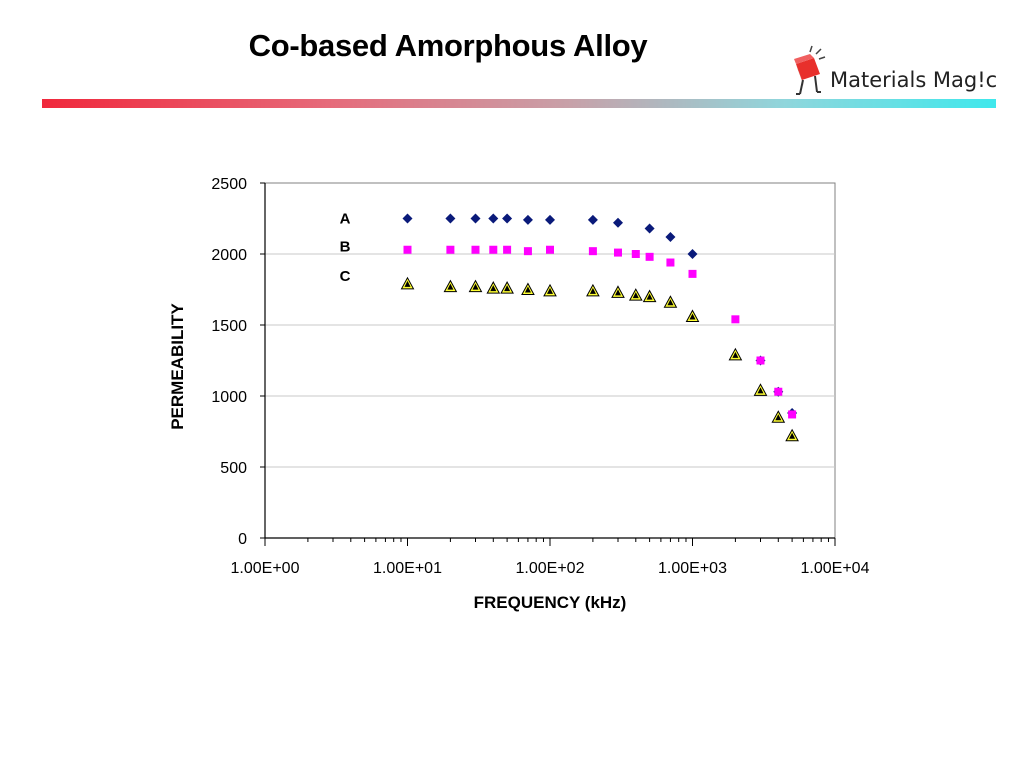  Describe the element at coordinates (229, 255) in the screenshot. I see `y-tick-label: 2000` at that location.